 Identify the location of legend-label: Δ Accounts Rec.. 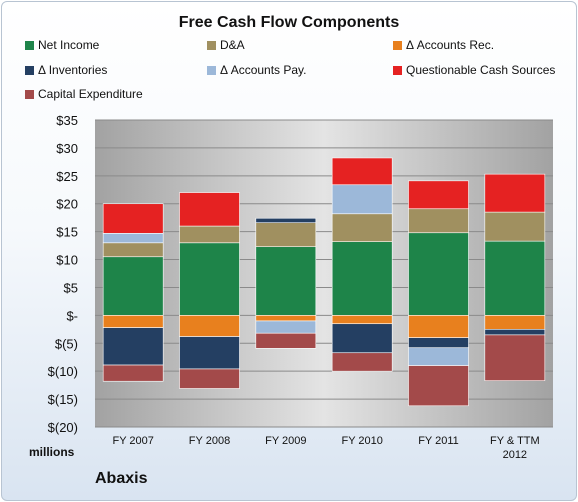
(450, 45).